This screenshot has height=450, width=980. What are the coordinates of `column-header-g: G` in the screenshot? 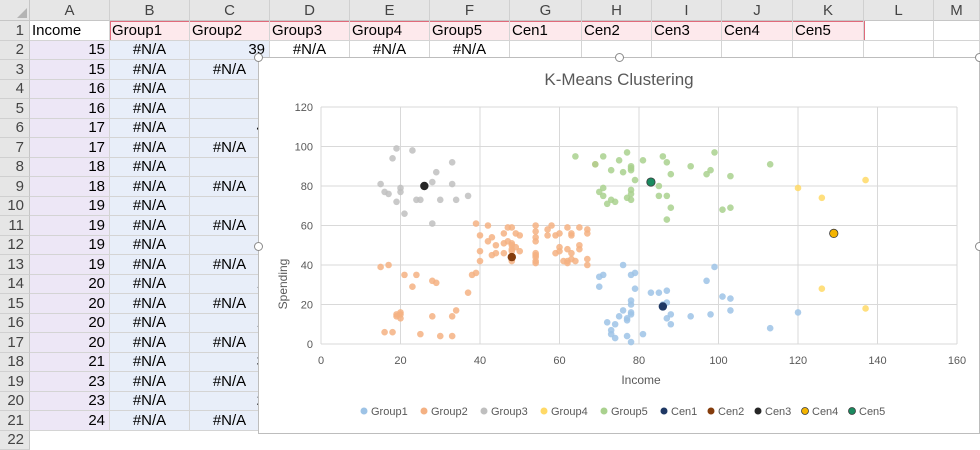 It's located at (546, 10).